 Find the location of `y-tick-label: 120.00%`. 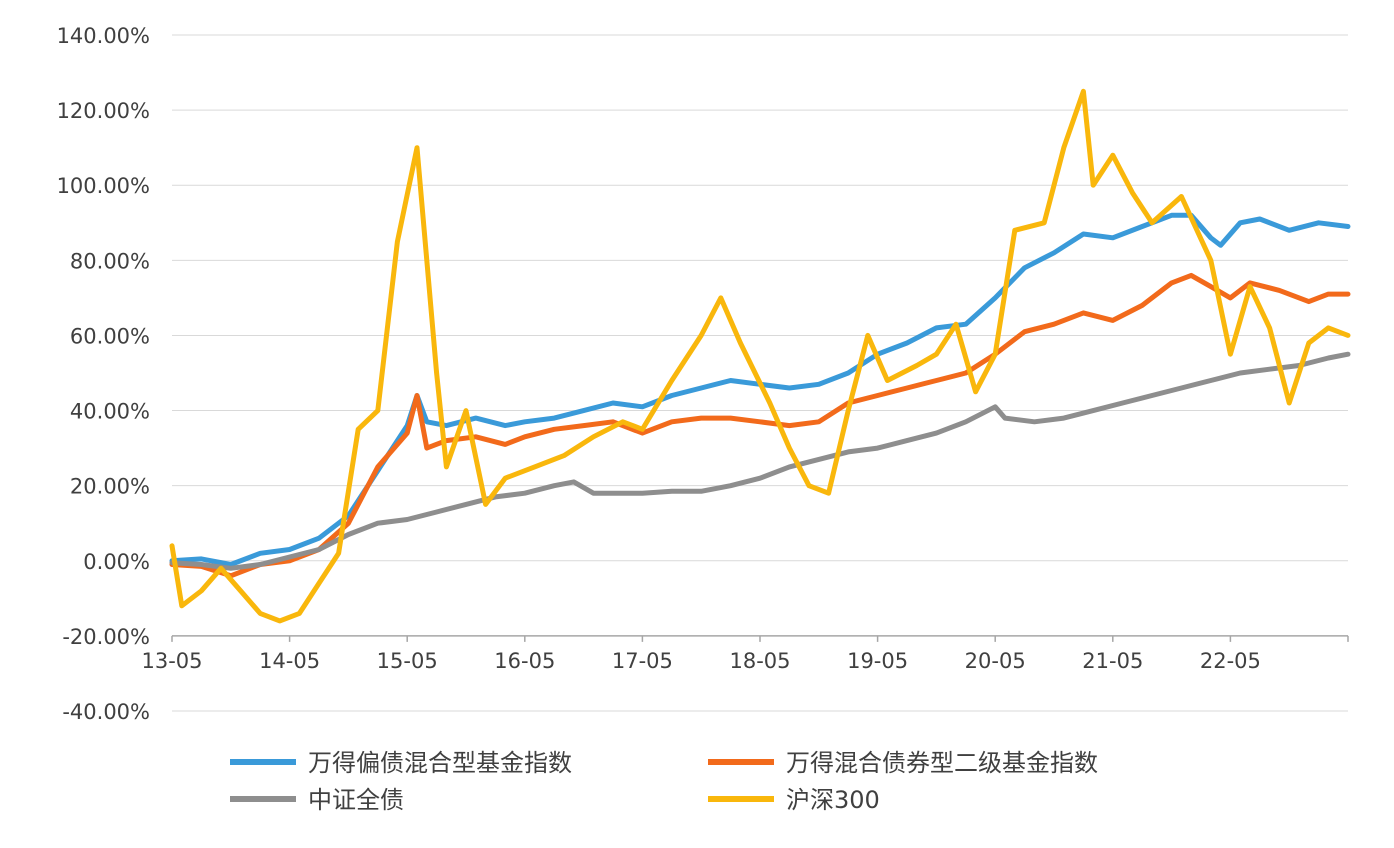

y-tick-label: 120.00% is located at coordinates (103, 111).